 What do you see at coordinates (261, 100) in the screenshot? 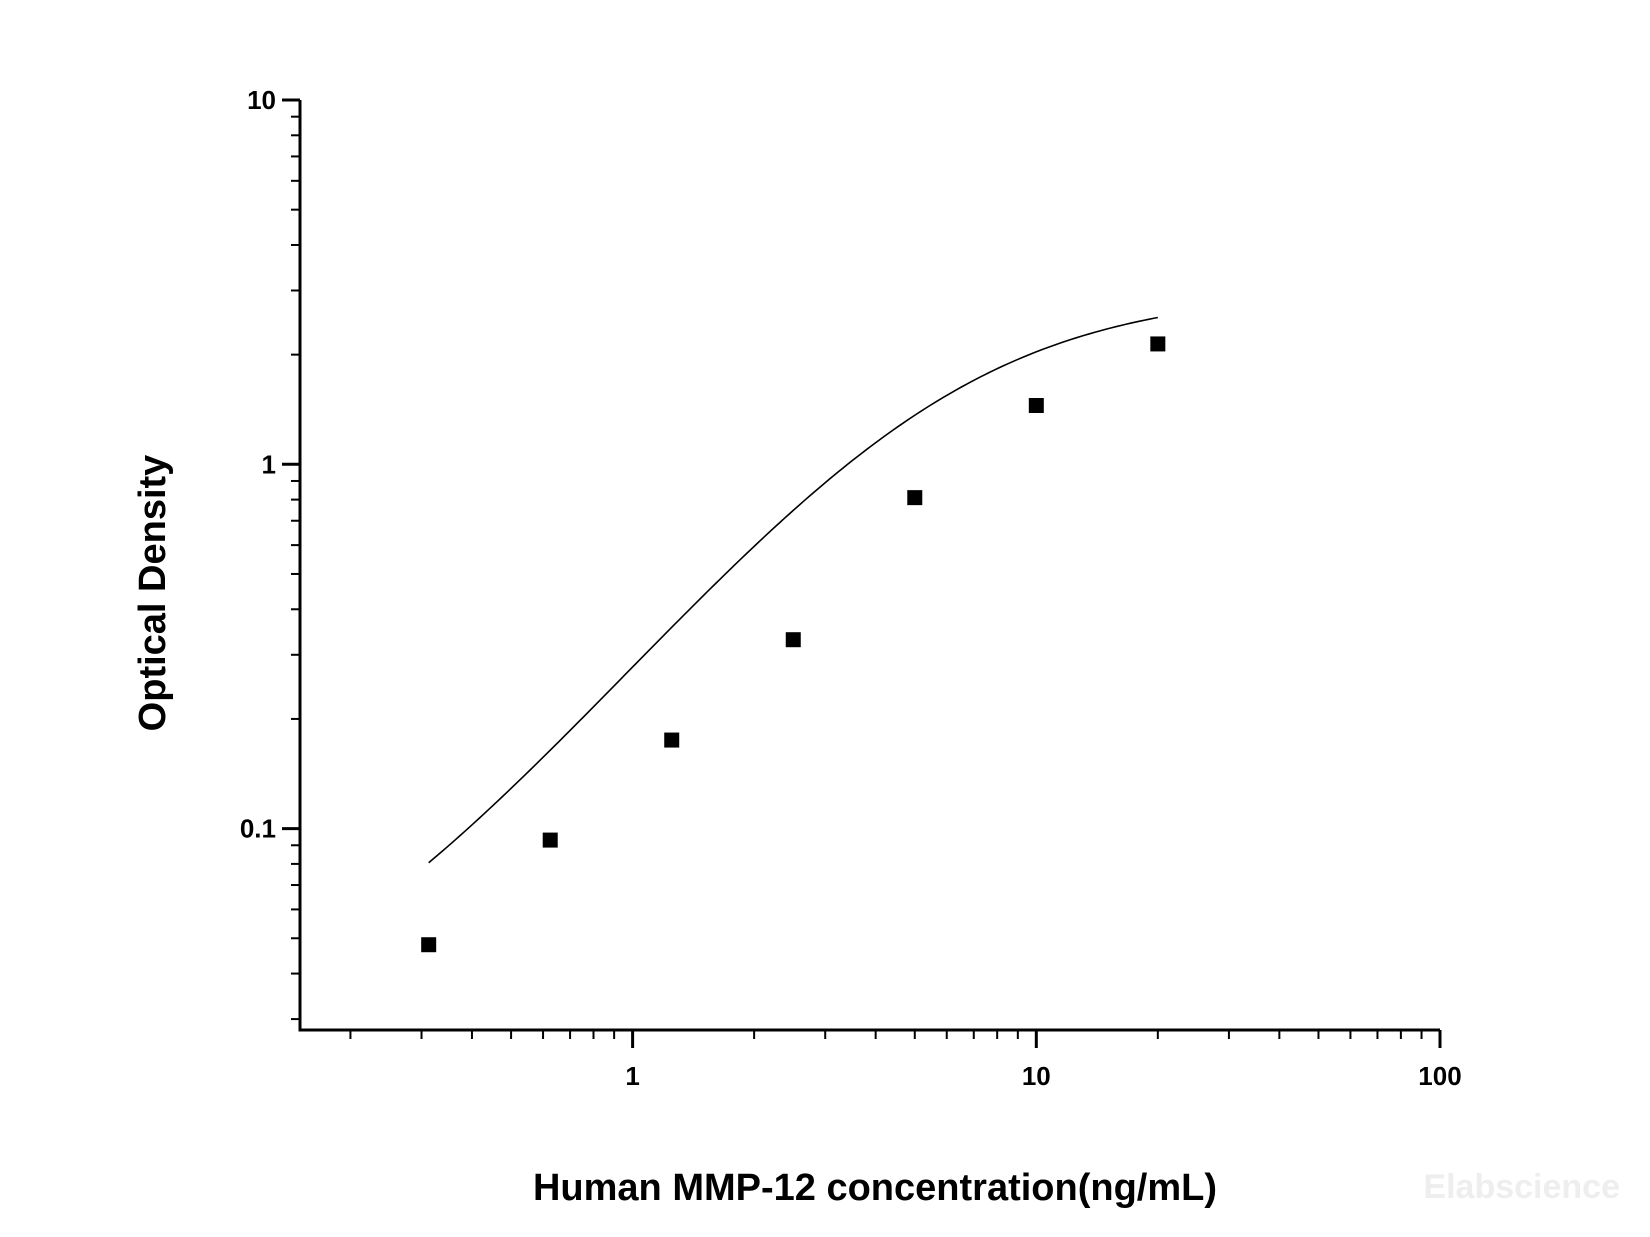
I see `y-tick-label: 10` at bounding box center [261, 100].